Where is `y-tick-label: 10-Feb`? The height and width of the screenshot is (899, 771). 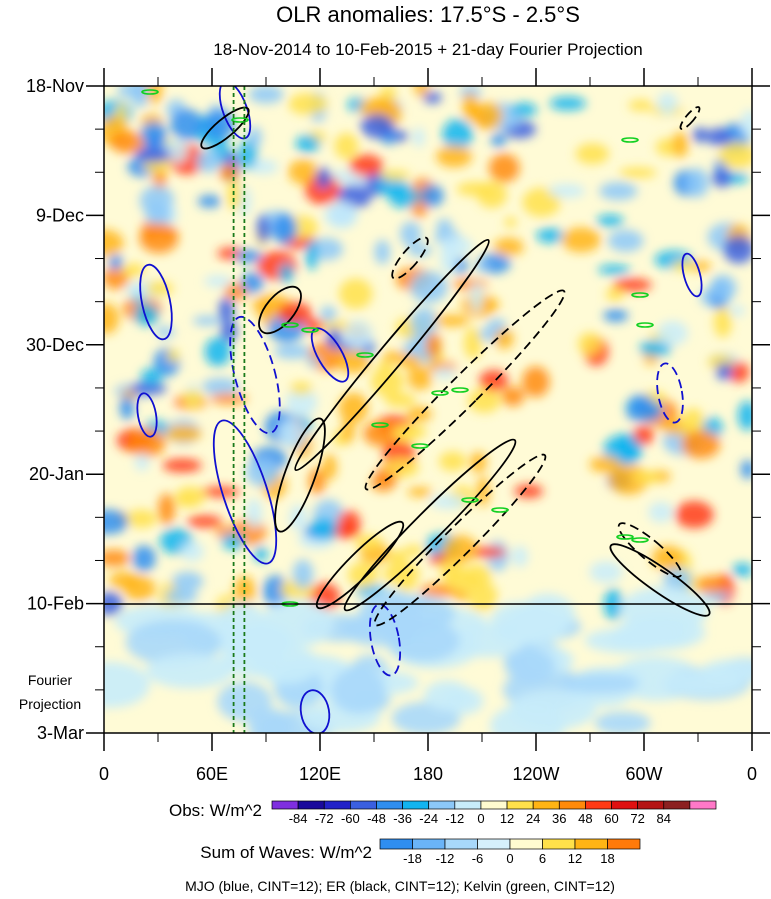 y-tick-label: 10-Feb is located at coordinates (55, 604).